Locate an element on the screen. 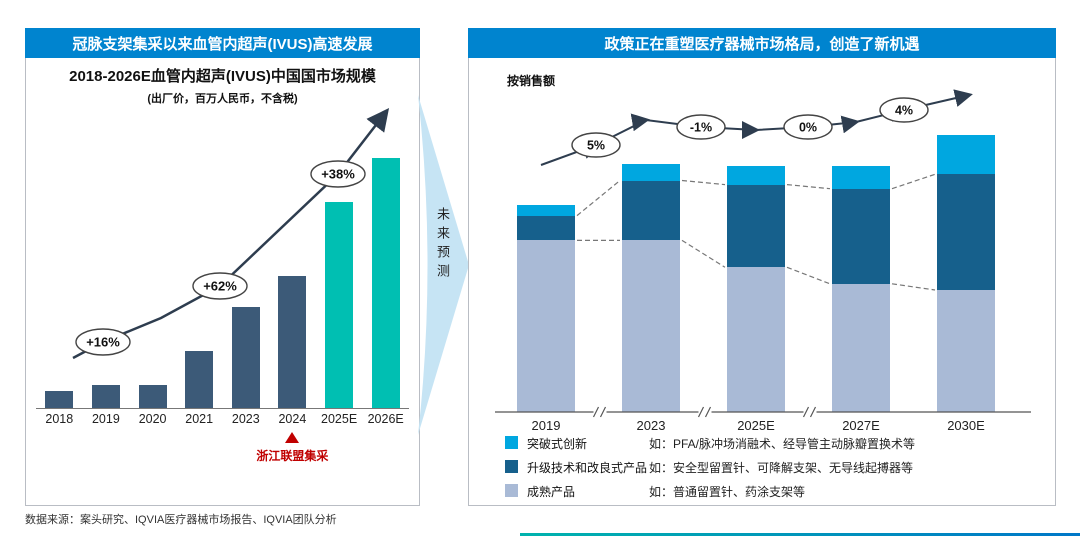 This screenshot has width=1080, height=537. left-chart-subtitle: (出厂价，百万人民币，不含税) is located at coordinates (222, 98).